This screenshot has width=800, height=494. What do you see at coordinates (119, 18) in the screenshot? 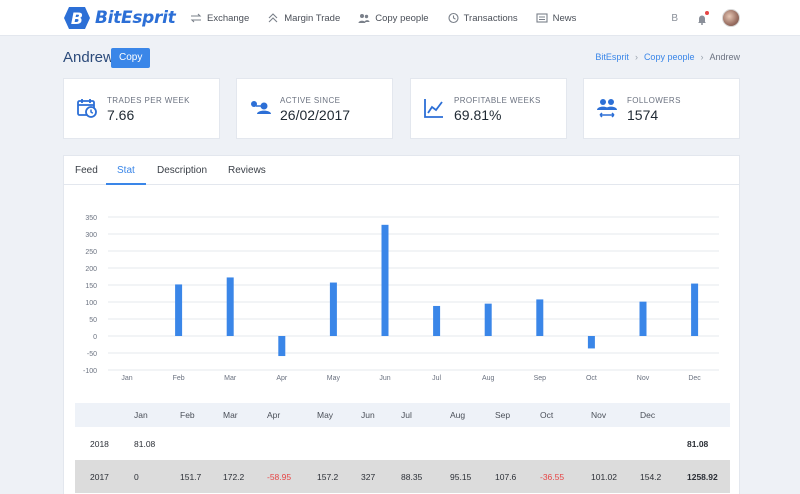
I see `brand-logo: B BitEsprit` at bounding box center [119, 18].